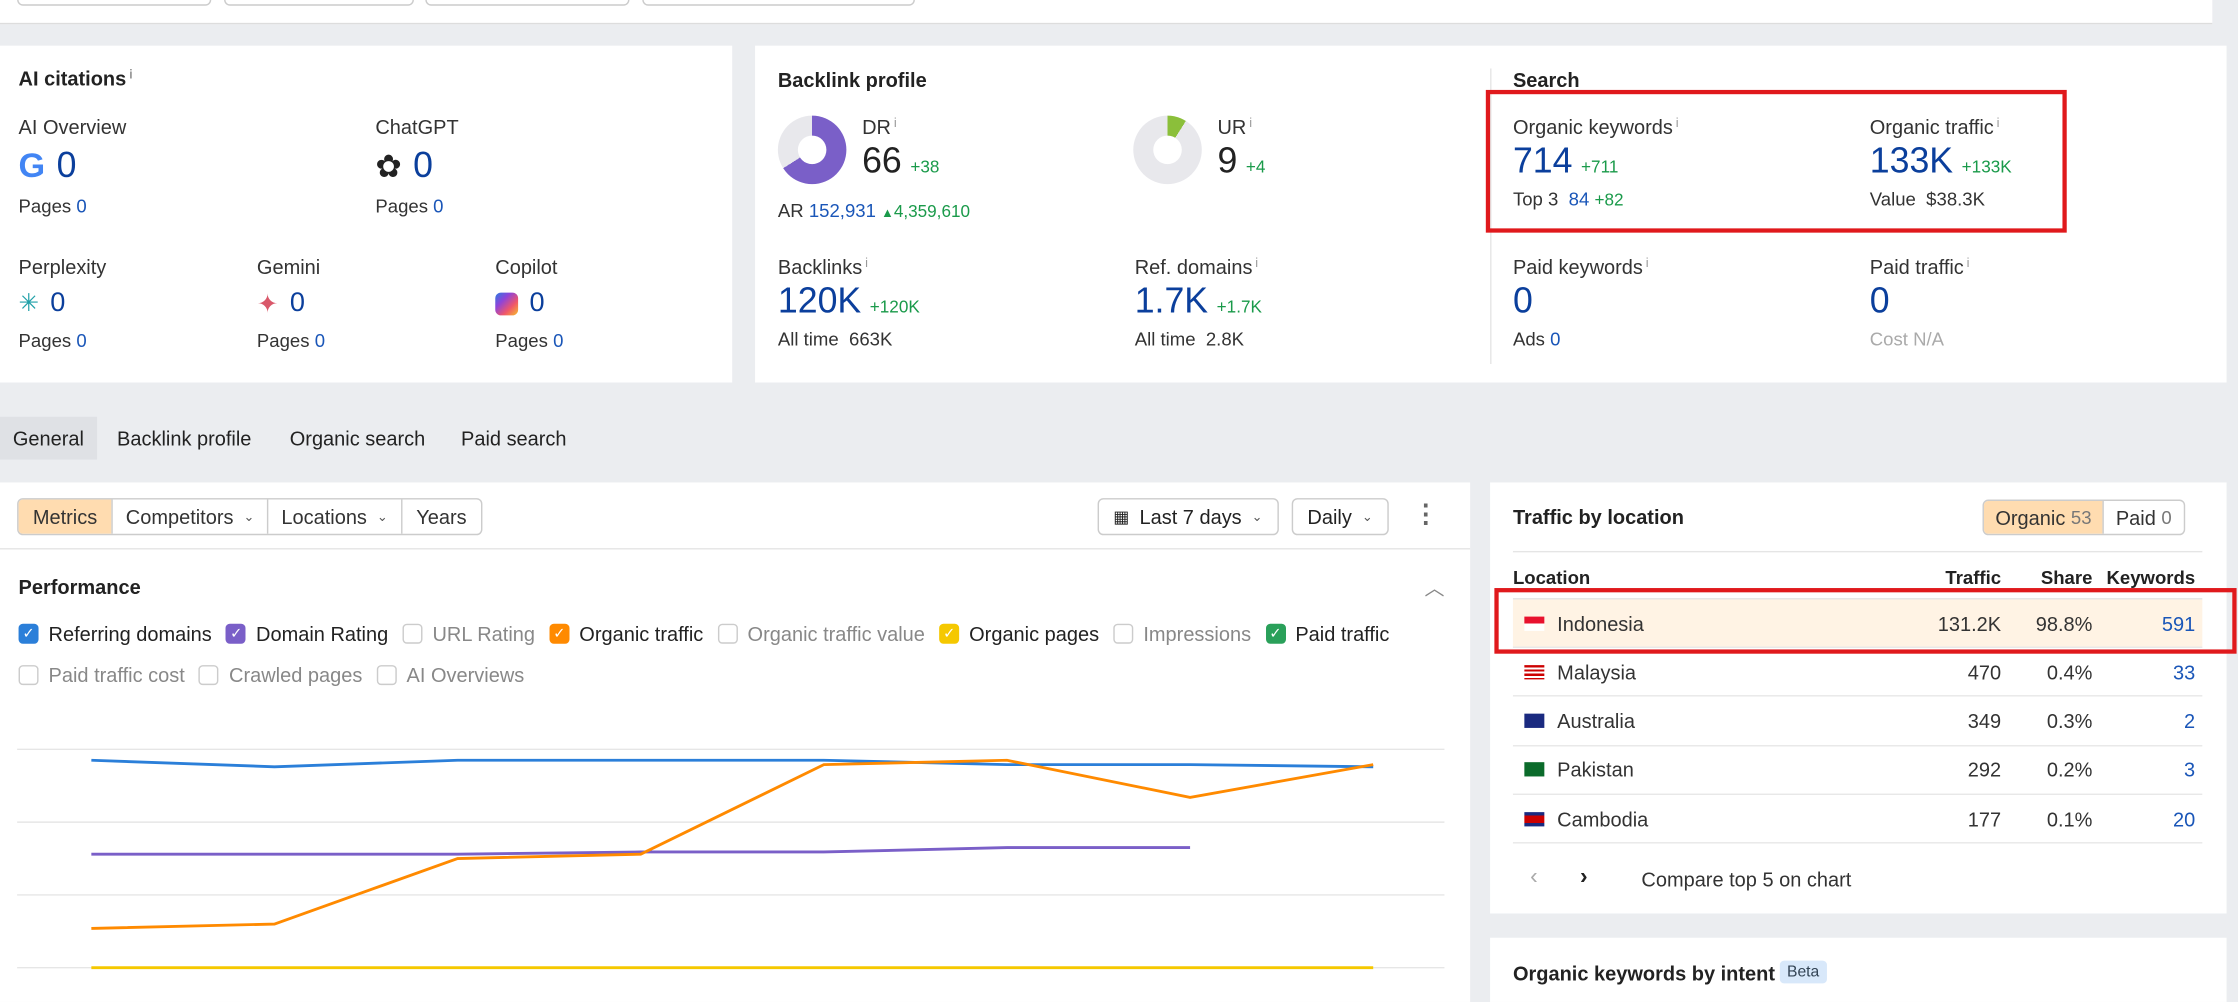 Image resolution: width=2238 pixels, height=1002 pixels. Describe the element at coordinates (101, 675) in the screenshot. I see `metric-checkbox: Paid traffic cost` at that location.